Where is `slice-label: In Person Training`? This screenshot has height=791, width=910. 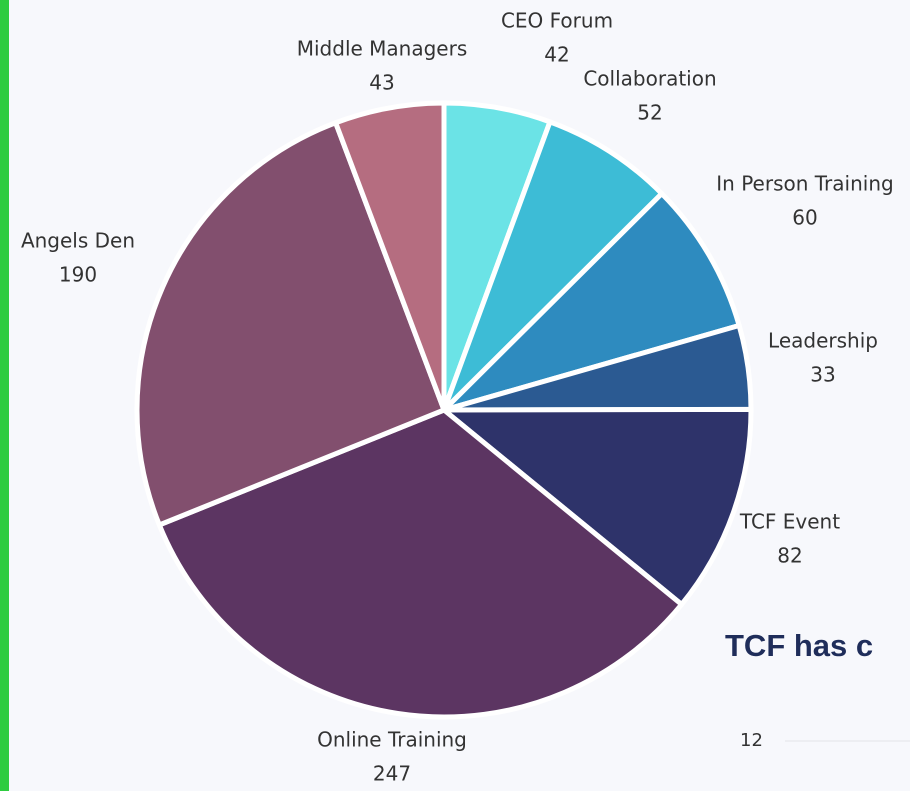
slice-label: In Person Training is located at coordinates (804, 184).